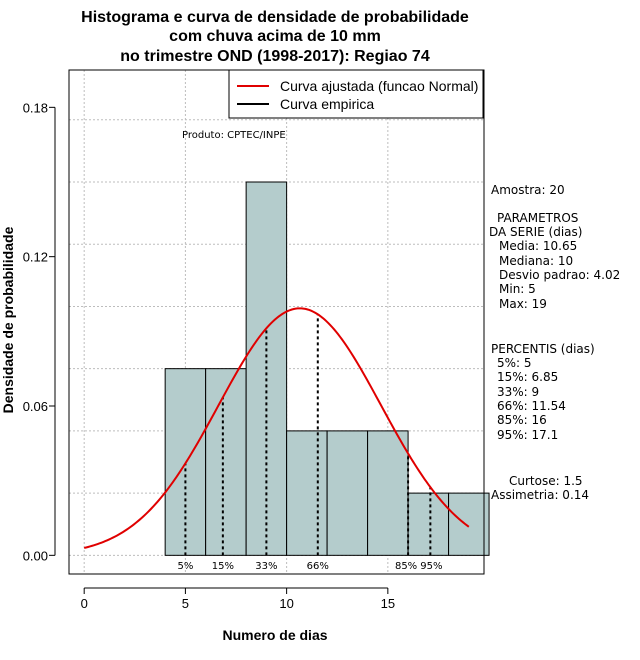 The width and height of the screenshot is (640, 660). Describe the element at coordinates (543, 349) in the screenshot. I see `stat-percentis-heading: PERCENTIS (dias)` at that location.